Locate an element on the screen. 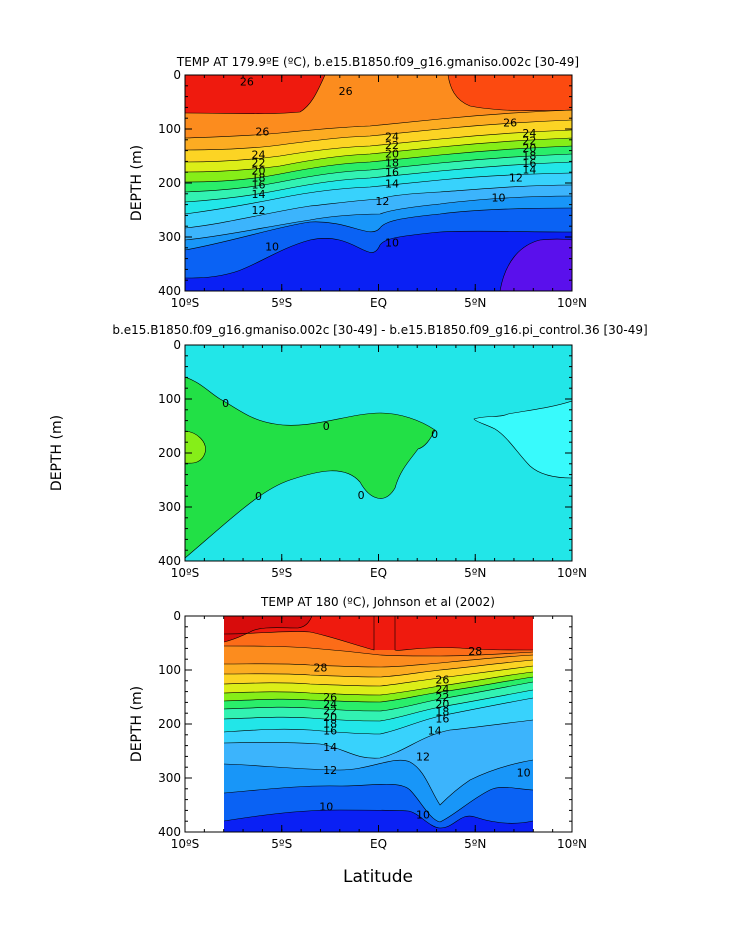 This screenshot has height=945, width=733. panel-3-axes: 10ºS 5ºS EQ 5ºN 10ºN 0 100 200 300 400 is located at coordinates (372, 730).